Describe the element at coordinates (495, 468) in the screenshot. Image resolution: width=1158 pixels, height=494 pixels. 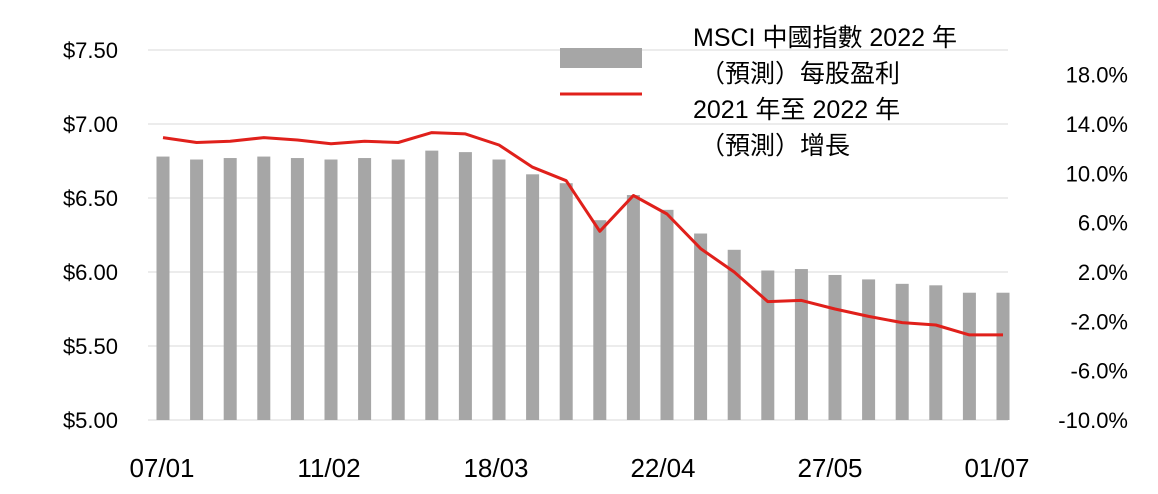
I see `x-tick-label: 18/03` at that location.